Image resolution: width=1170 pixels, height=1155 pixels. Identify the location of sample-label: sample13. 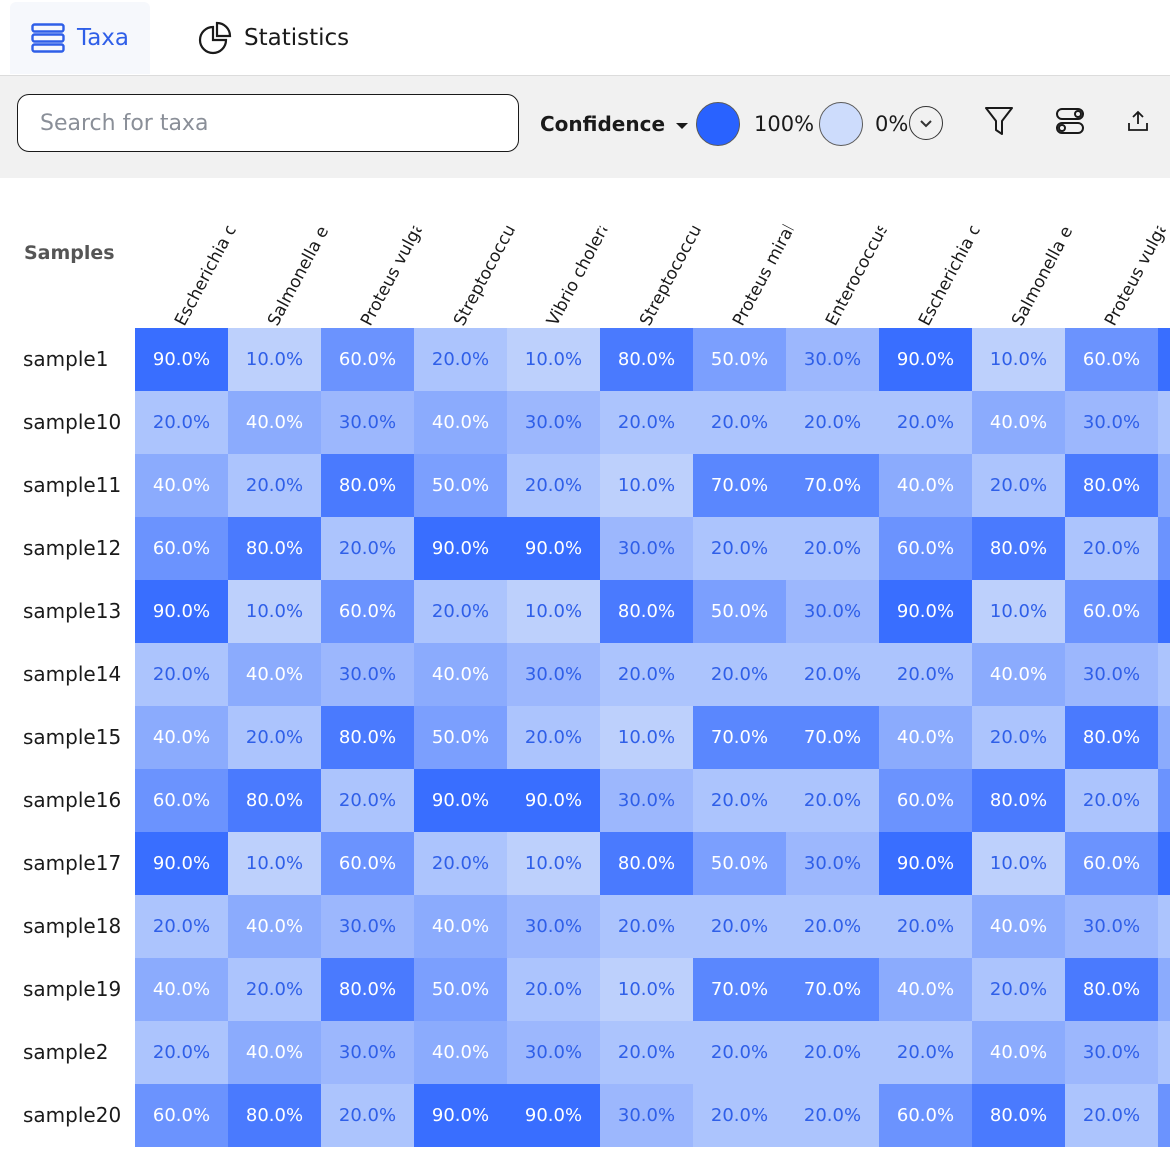
(72, 611).